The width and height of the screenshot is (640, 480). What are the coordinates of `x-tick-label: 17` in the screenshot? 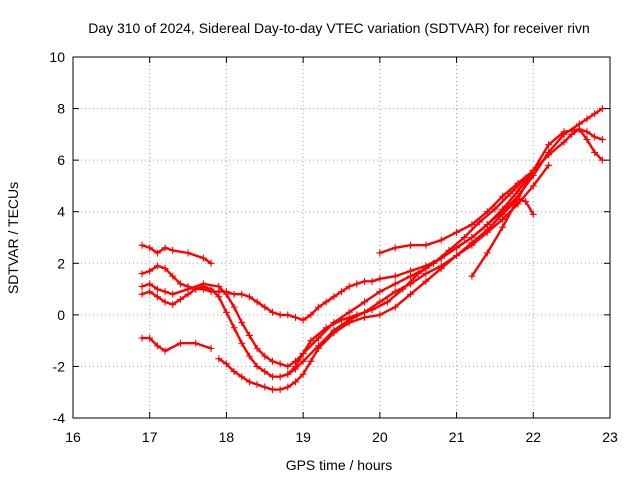 It's located at (150, 437).